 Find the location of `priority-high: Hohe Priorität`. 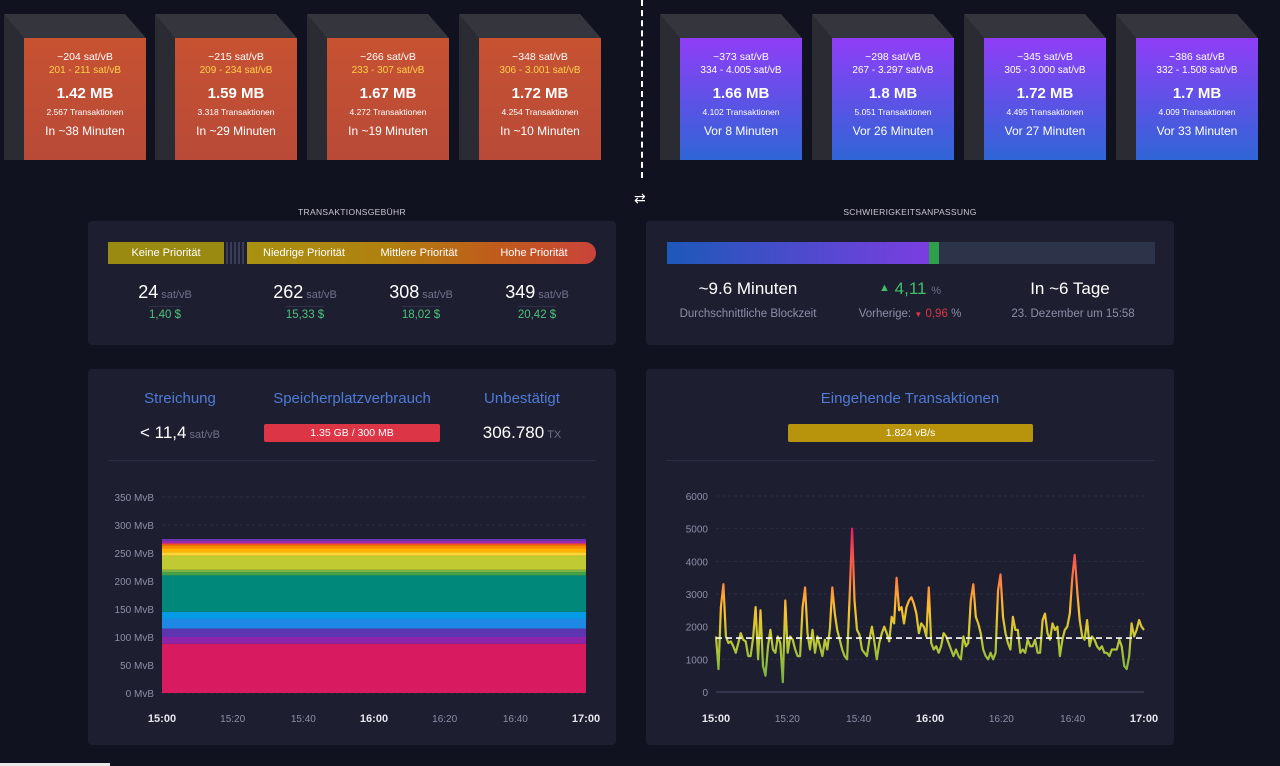

priority-high: Hohe Priorität is located at coordinates (534, 253).